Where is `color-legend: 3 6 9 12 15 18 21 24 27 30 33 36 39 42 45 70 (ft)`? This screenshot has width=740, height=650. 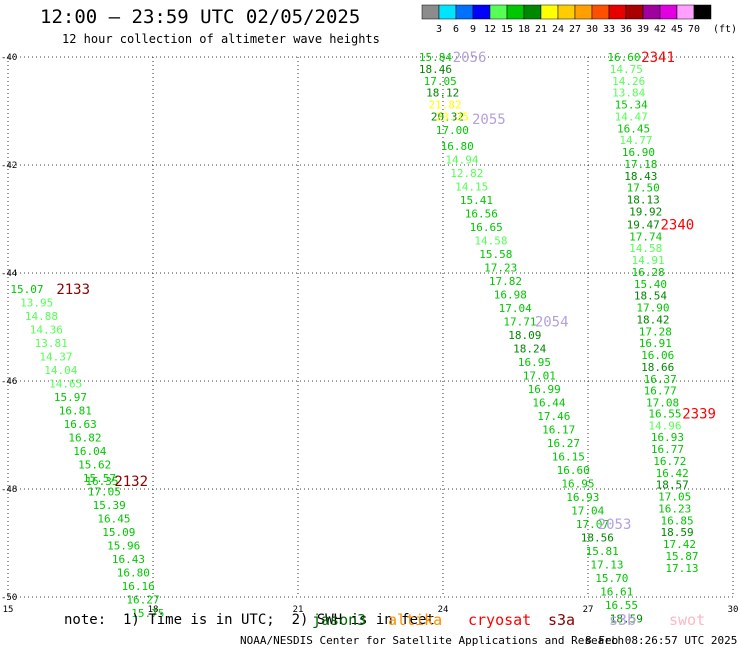
color-legend: 3 6 9 12 15 18 21 24 27 30 33 36 39 42 45 70 (ft) is located at coordinates (579, 19).